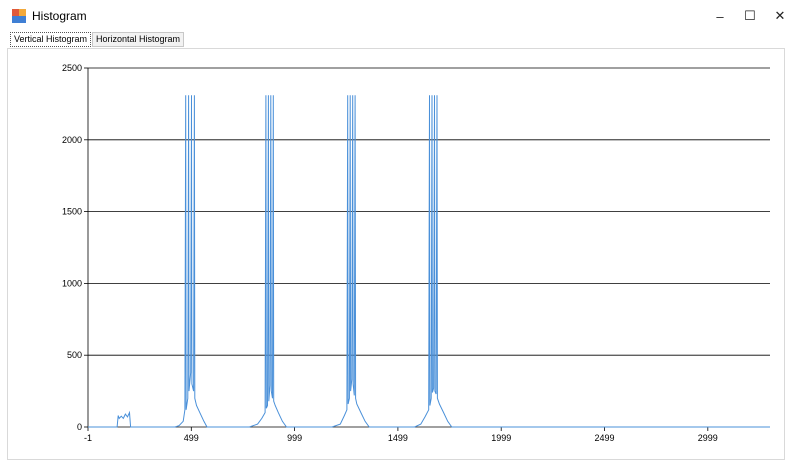  What do you see at coordinates (72, 68) in the screenshot?
I see `y-tick-label: 2500` at bounding box center [72, 68].